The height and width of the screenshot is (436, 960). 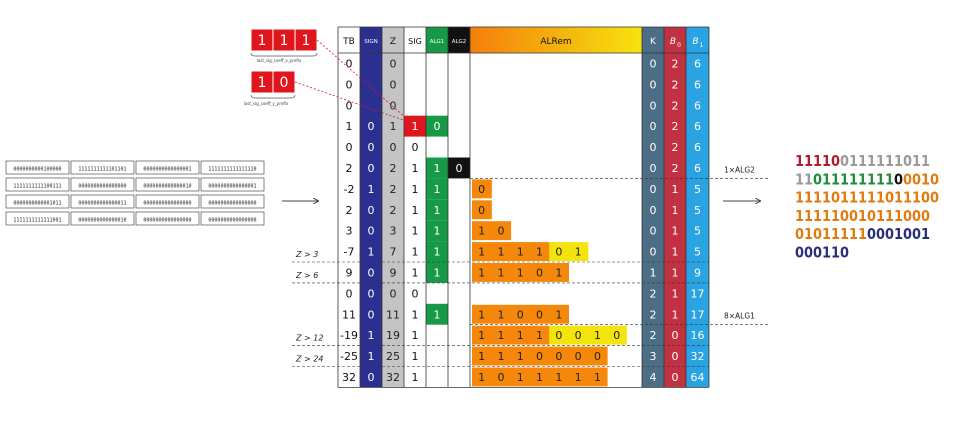 What do you see at coordinates (653, 42) in the screenshot?
I see `header-k: K` at bounding box center [653, 42].